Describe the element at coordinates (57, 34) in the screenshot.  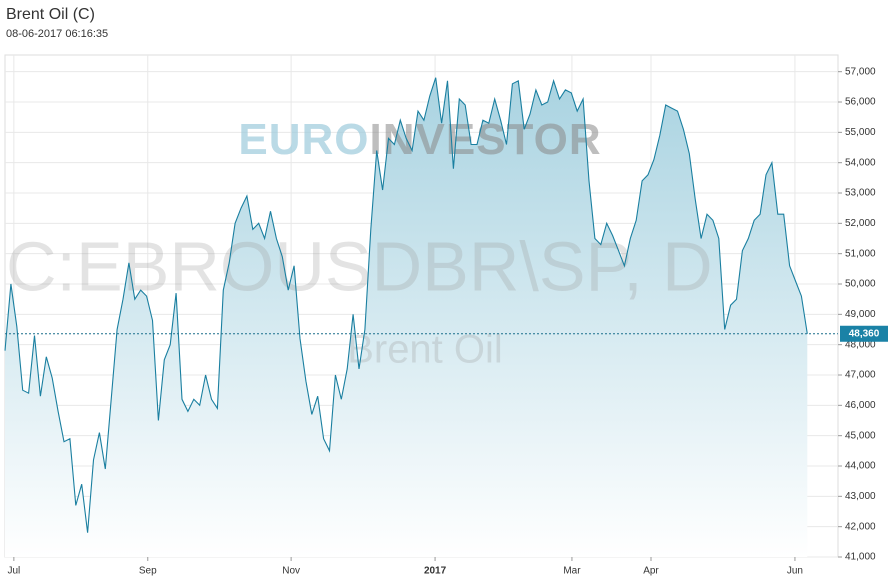
I see `chart-subtitle: 08-06-2017 06:16:35` at that location.